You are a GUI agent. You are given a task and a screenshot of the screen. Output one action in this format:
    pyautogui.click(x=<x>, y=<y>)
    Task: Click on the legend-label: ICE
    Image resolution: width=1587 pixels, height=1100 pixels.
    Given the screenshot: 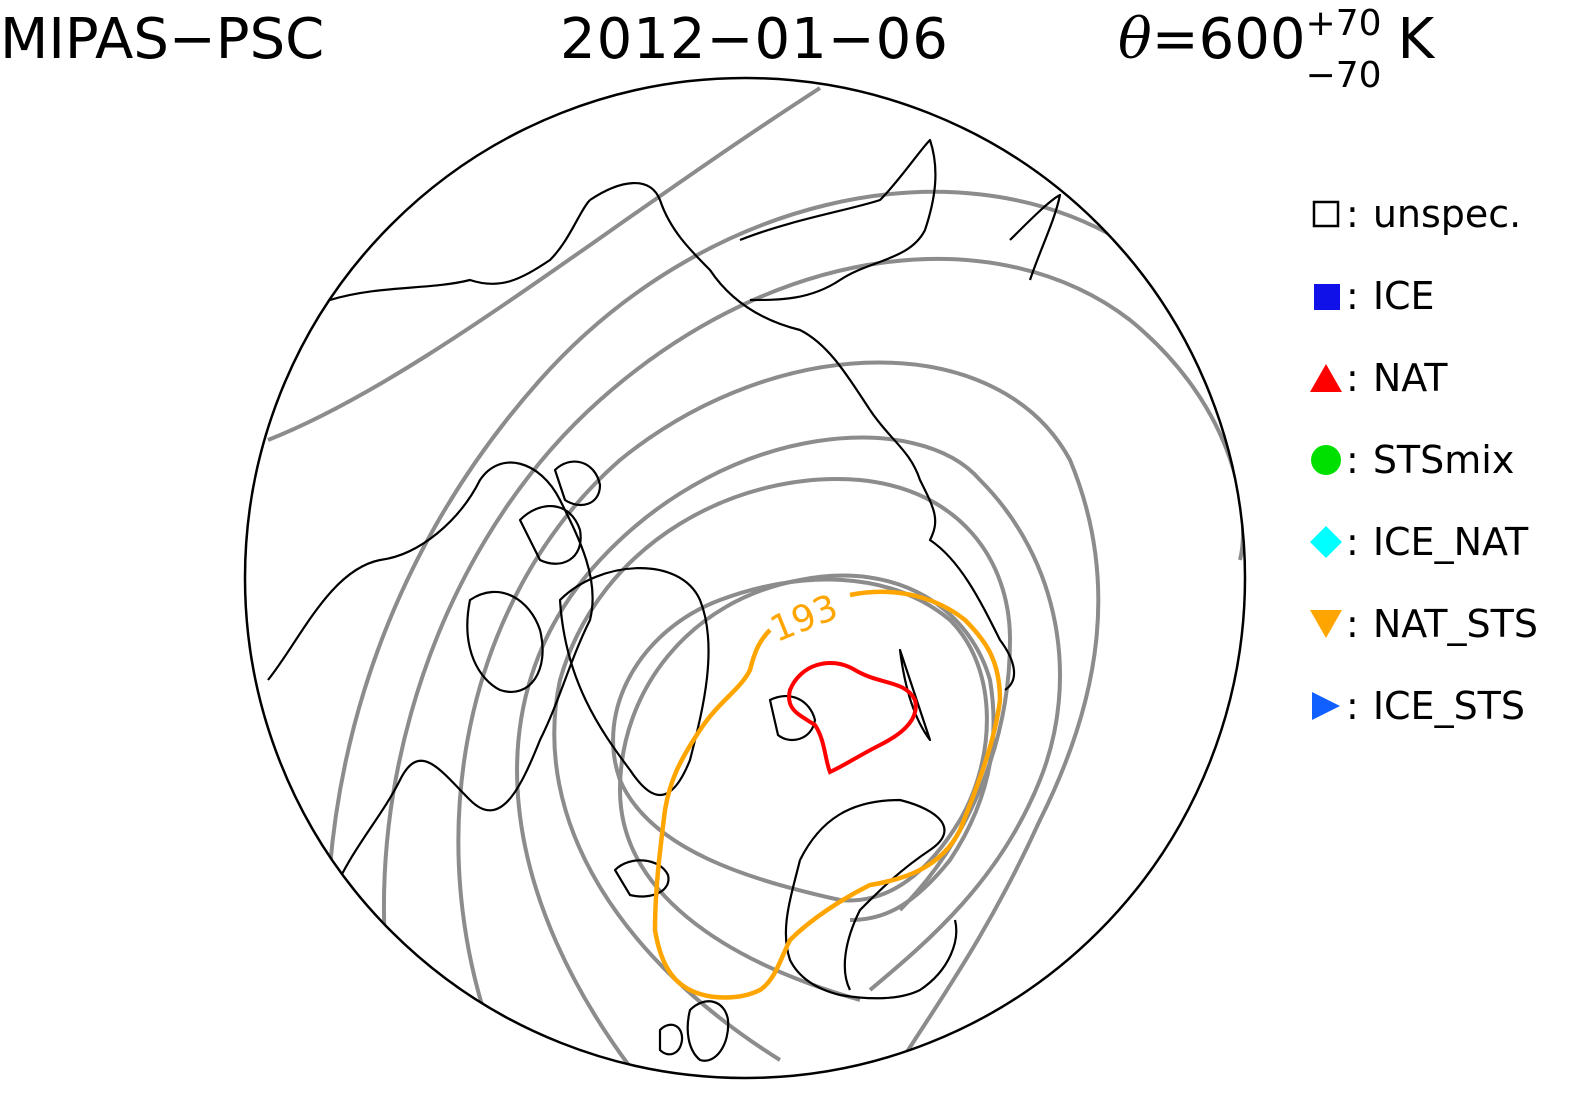 What is the action you would take?
    pyautogui.click(x=1403, y=296)
    